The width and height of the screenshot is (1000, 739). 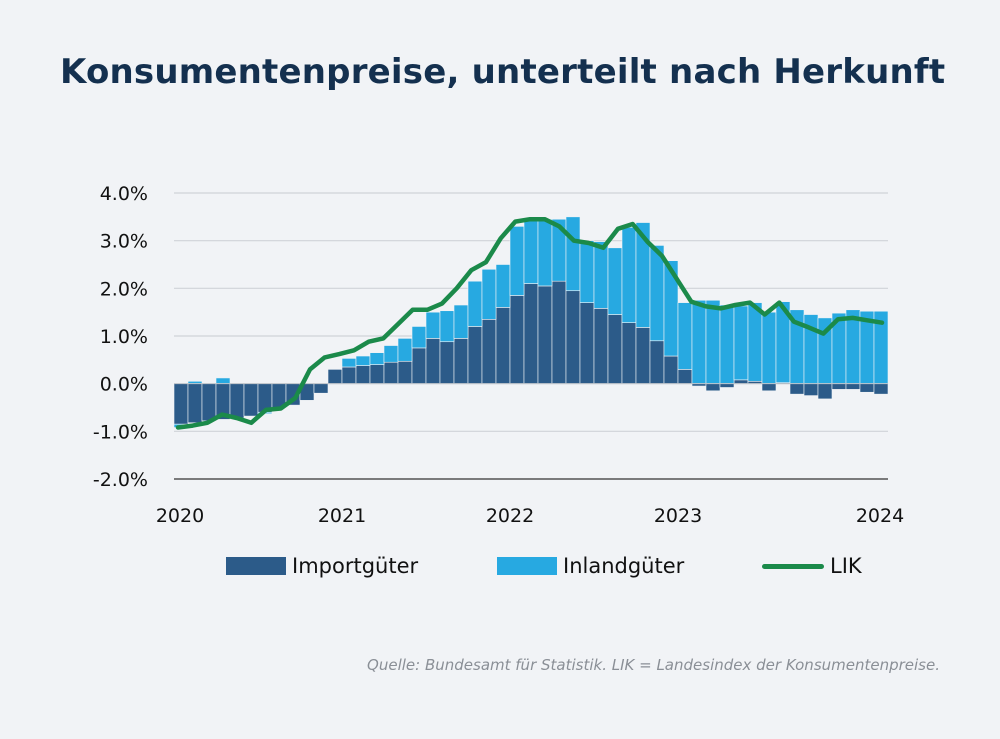 What do you see at coordinates (124, 242) in the screenshot?
I see `y-tick-label: 3.0%` at bounding box center [124, 242].